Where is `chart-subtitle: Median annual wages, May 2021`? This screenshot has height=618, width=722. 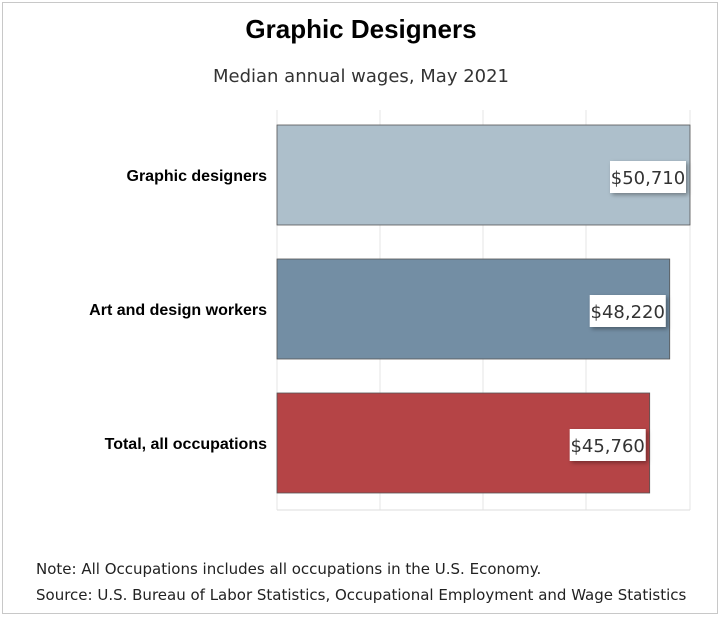 chart-subtitle: Median annual wages, May 2021 is located at coordinates (360, 76).